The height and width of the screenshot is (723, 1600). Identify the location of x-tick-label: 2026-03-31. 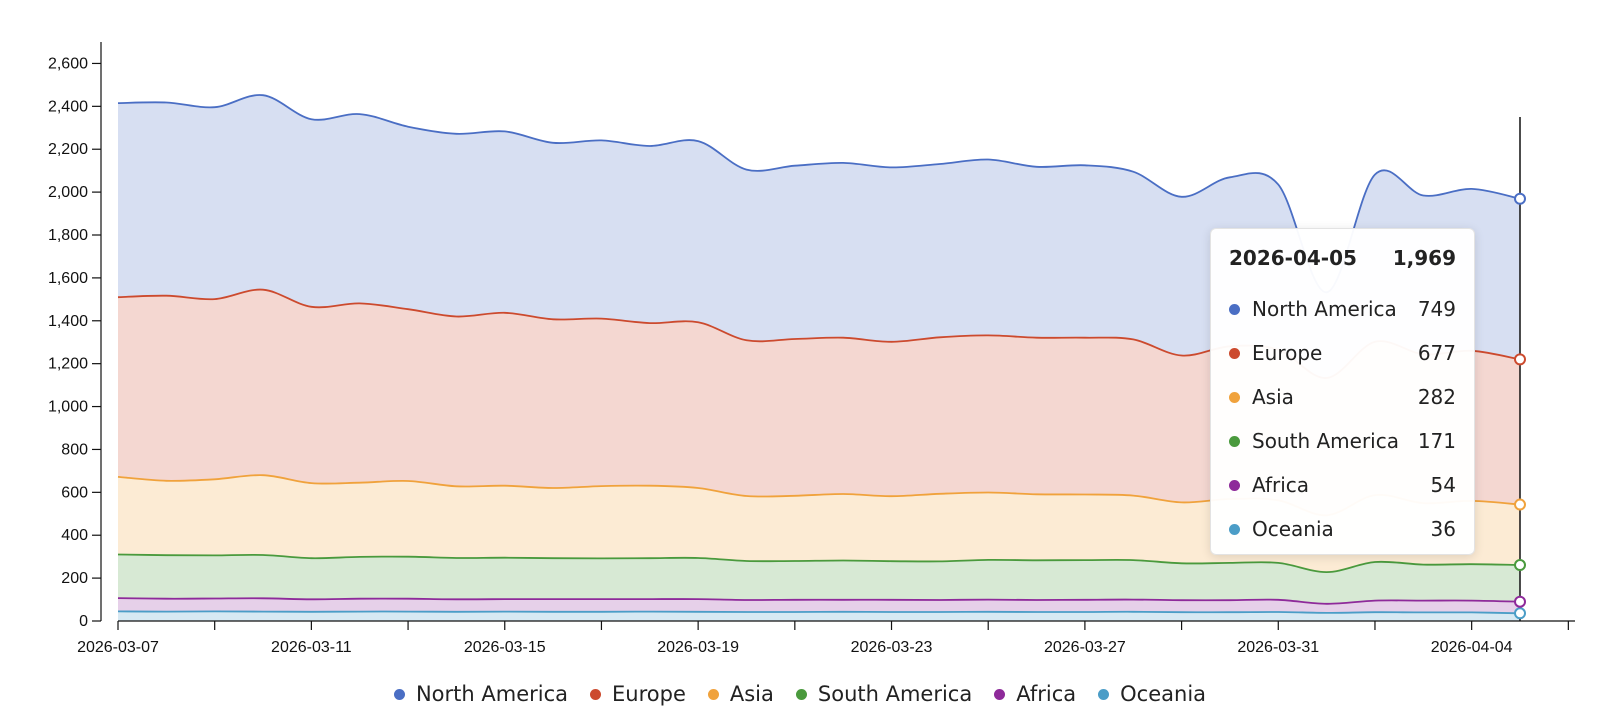
(1278, 647).